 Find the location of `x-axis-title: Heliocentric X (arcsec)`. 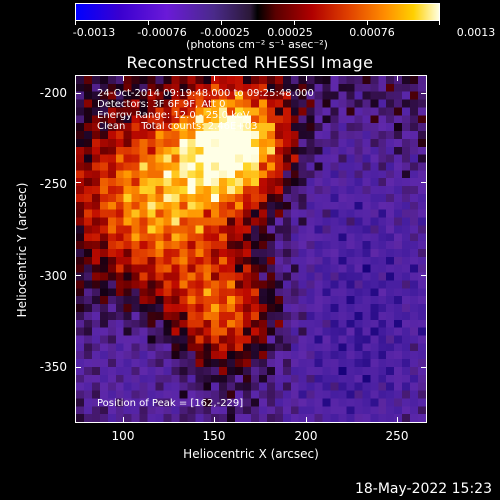

x-axis-title: Heliocentric X (arcsec) is located at coordinates (251, 454).